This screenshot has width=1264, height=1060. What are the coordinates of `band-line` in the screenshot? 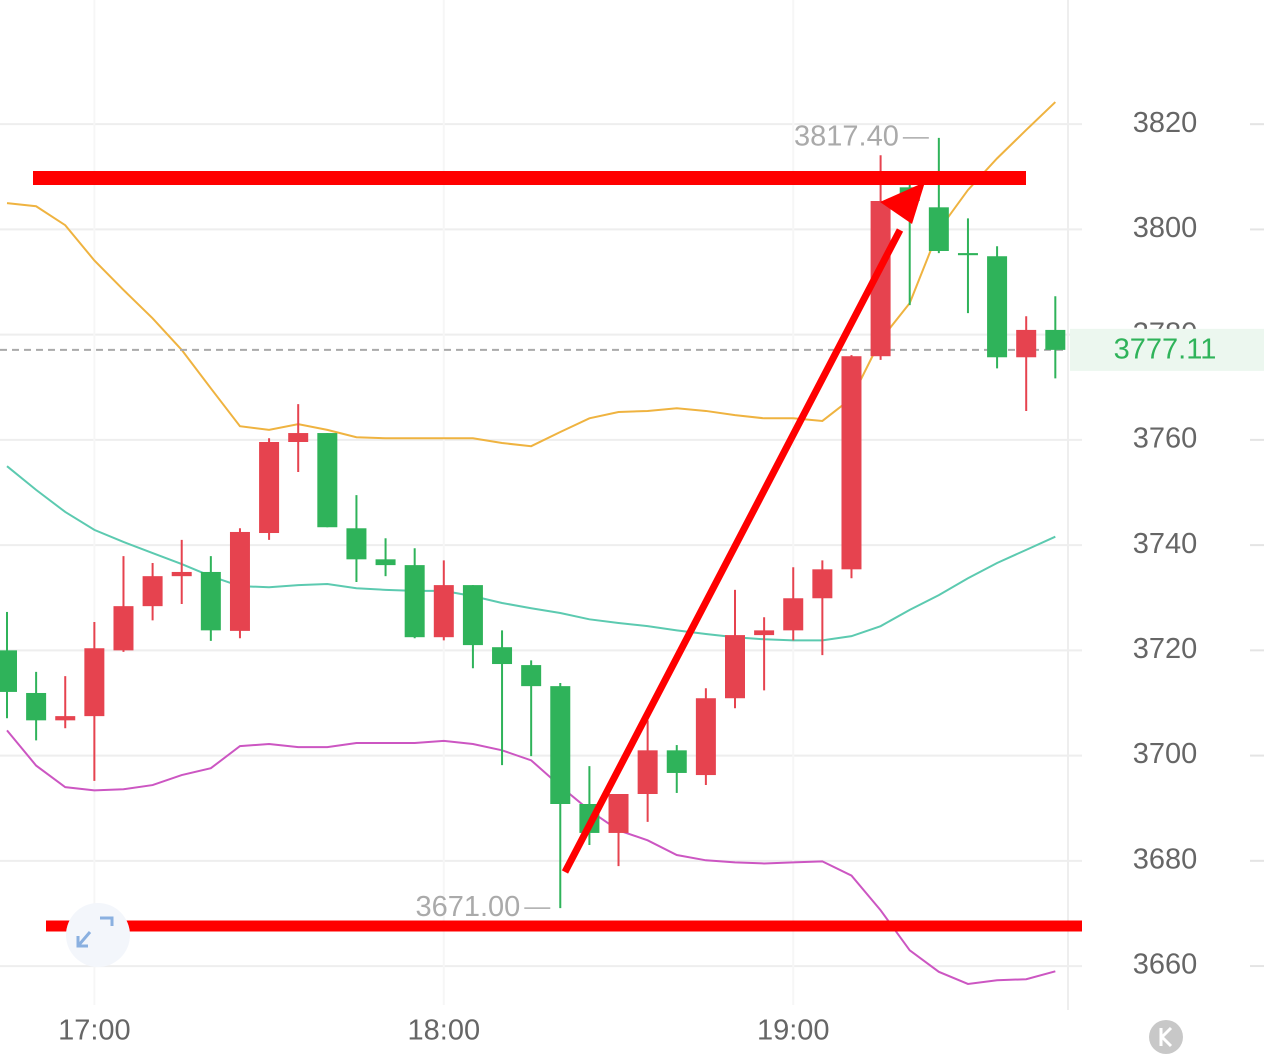 It's located at (531, 553).